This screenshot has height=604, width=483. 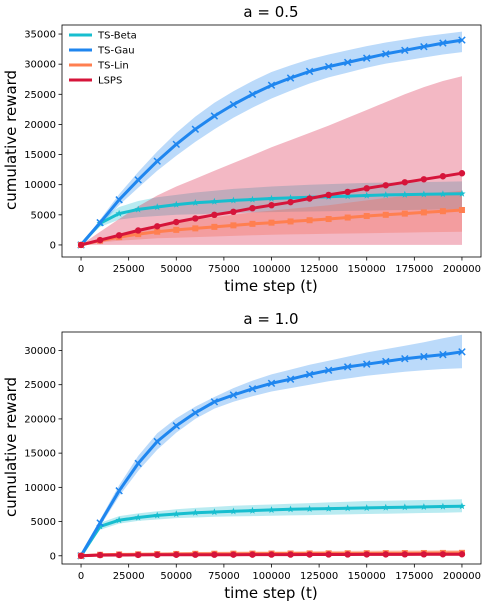 What do you see at coordinates (53, 245) in the screenshot?
I see `y-tick-label: 0` at bounding box center [53, 245].